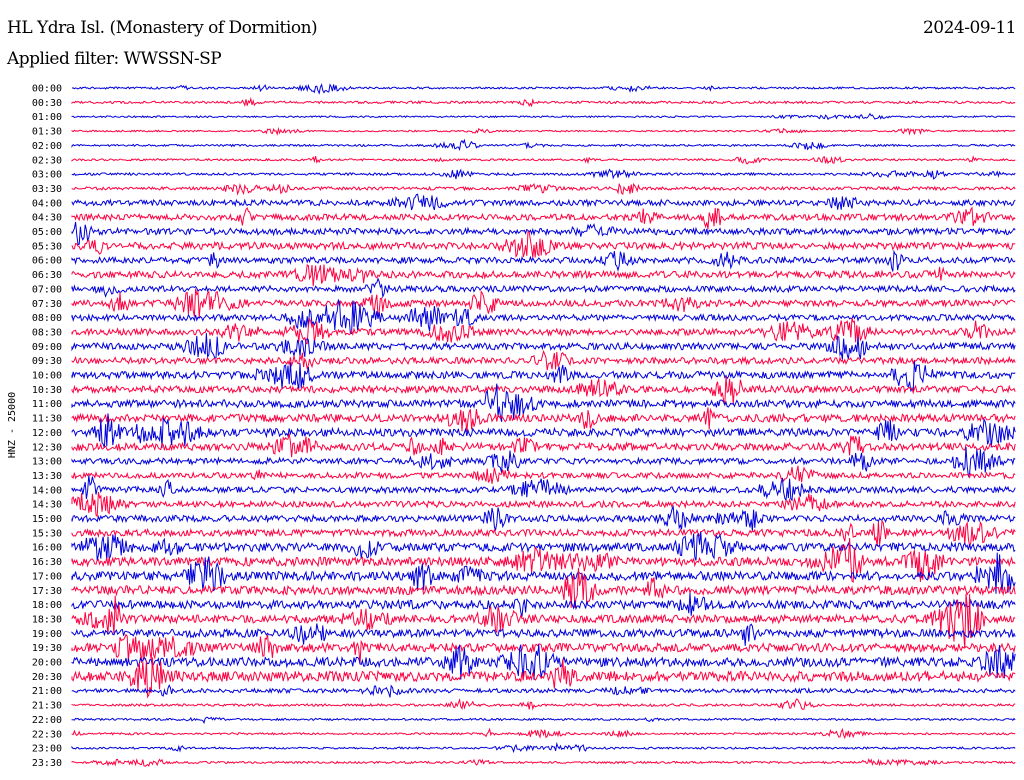  Describe the element at coordinates (47, 117) in the screenshot. I see `time-tick-label: 01:00` at that location.